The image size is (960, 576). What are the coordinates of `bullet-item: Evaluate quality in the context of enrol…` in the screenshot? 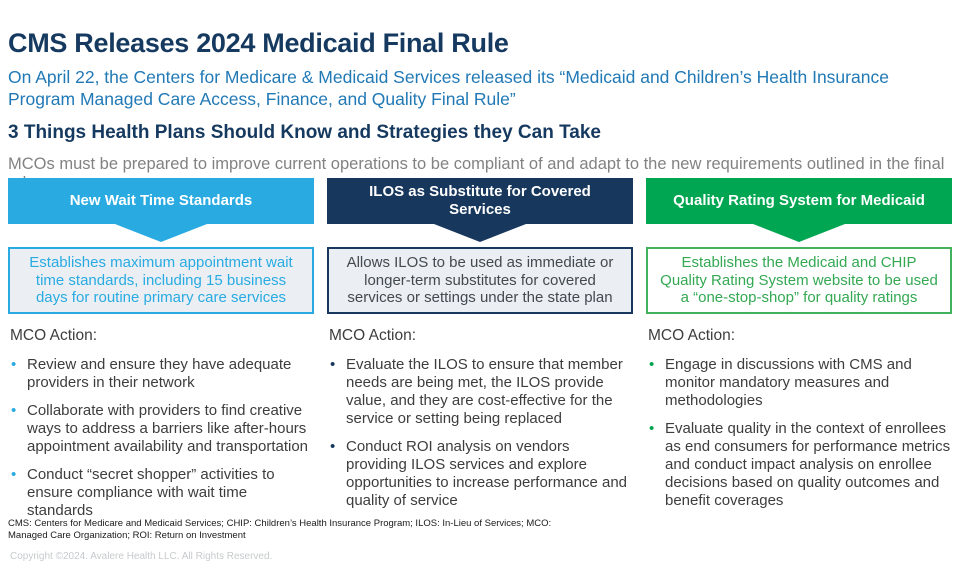 It's located at (799, 465).